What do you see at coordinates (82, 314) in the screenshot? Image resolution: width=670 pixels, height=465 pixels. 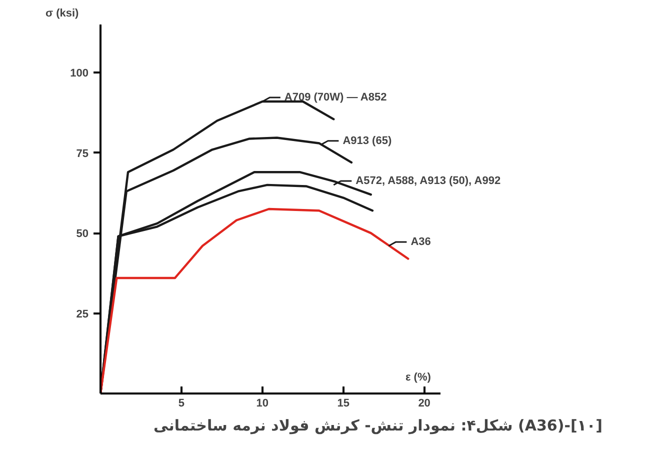 I see `y-tick-label: 25` at bounding box center [82, 314].